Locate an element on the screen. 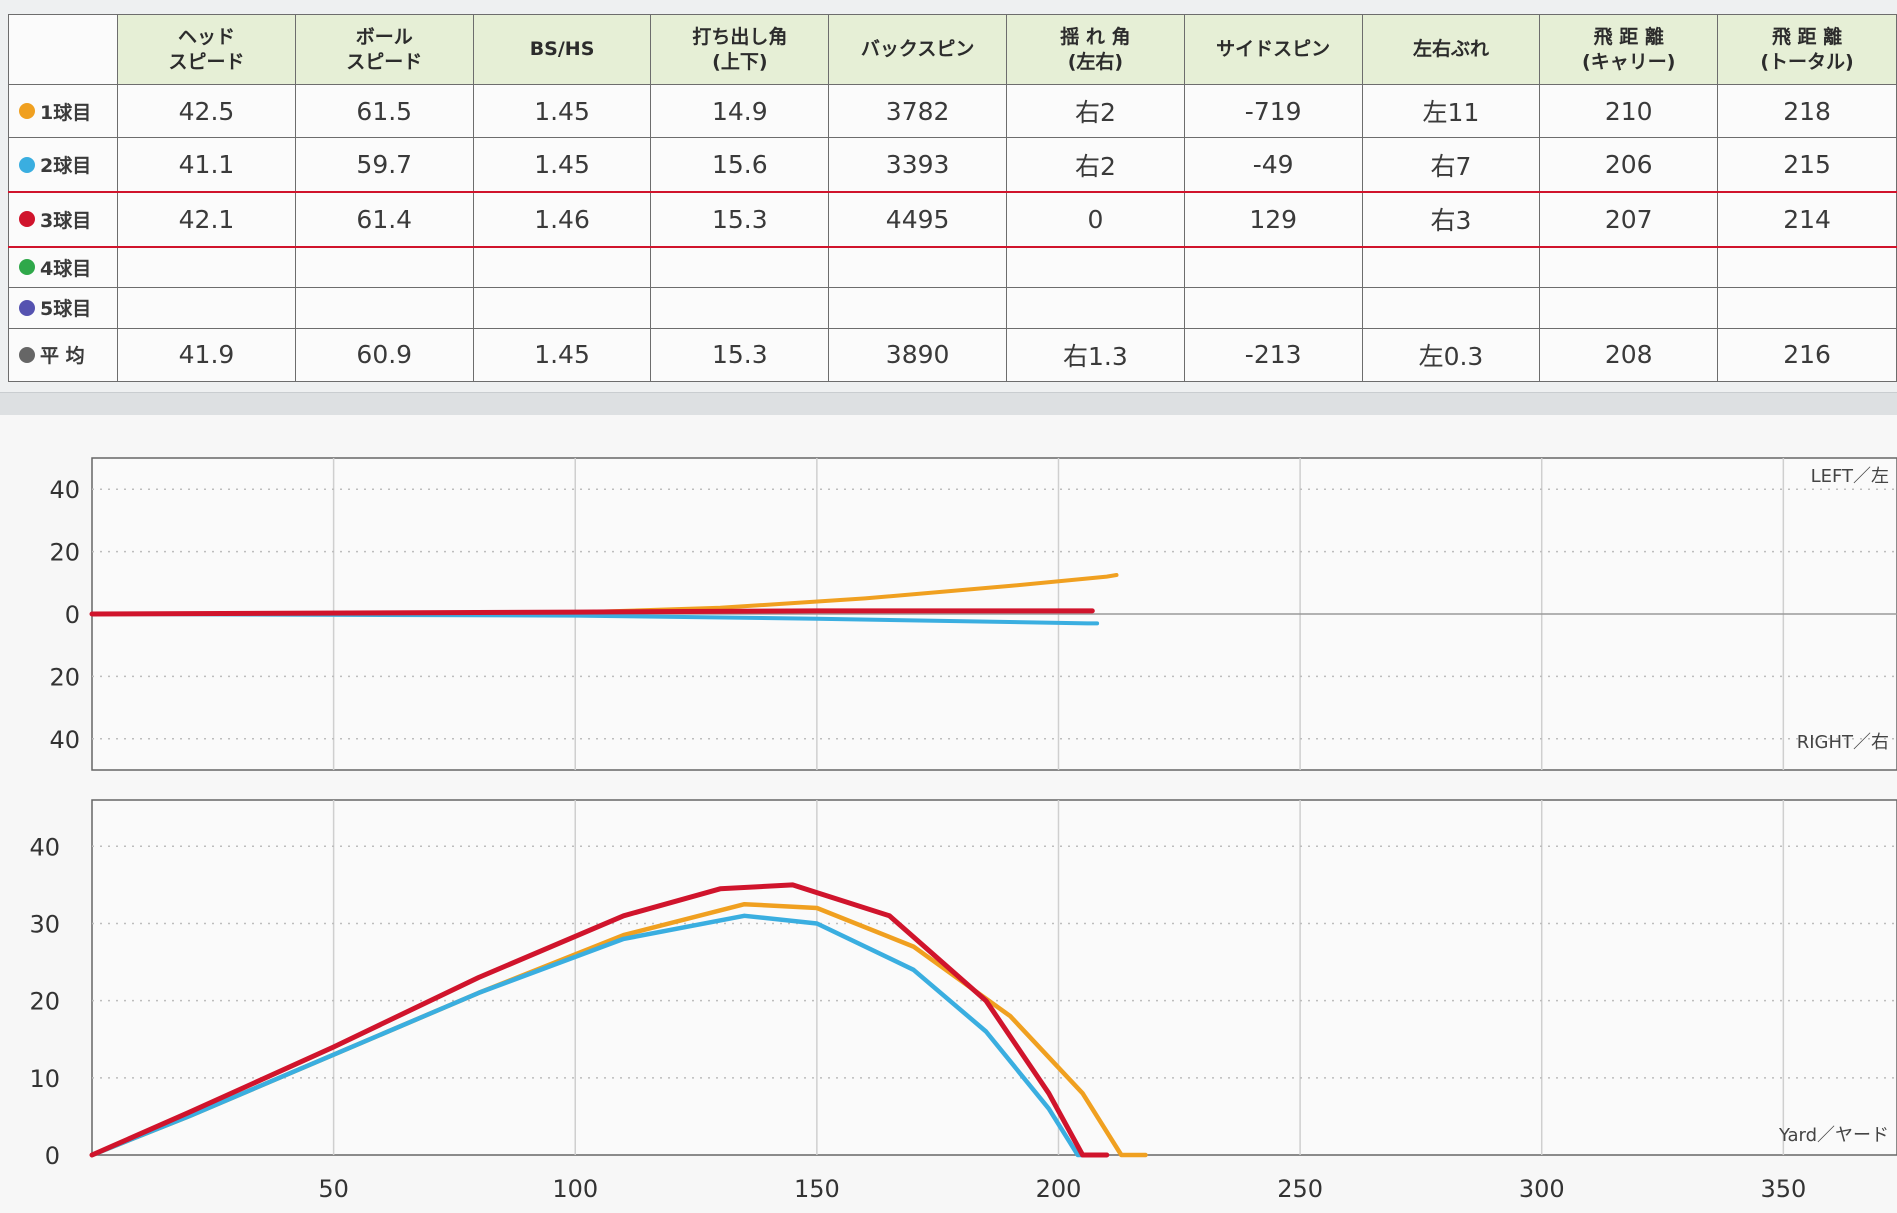  shot-row: 3球目 42.1 61.4 1.46 15.3 4495 0 129 右3 207 214 is located at coordinates (952, 219).